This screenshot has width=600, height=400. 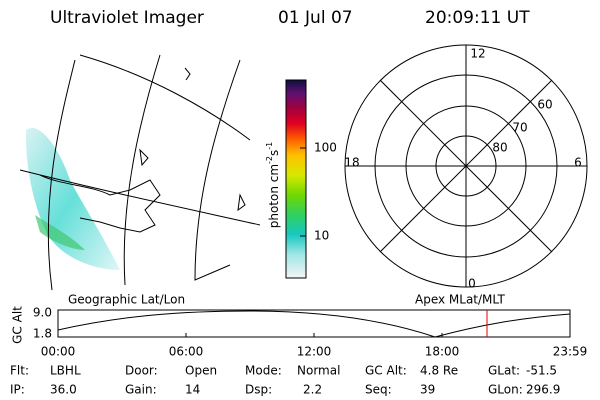 What do you see at coordinates (65, 371) in the screenshot?
I see `field-value: LBHL` at bounding box center [65, 371].